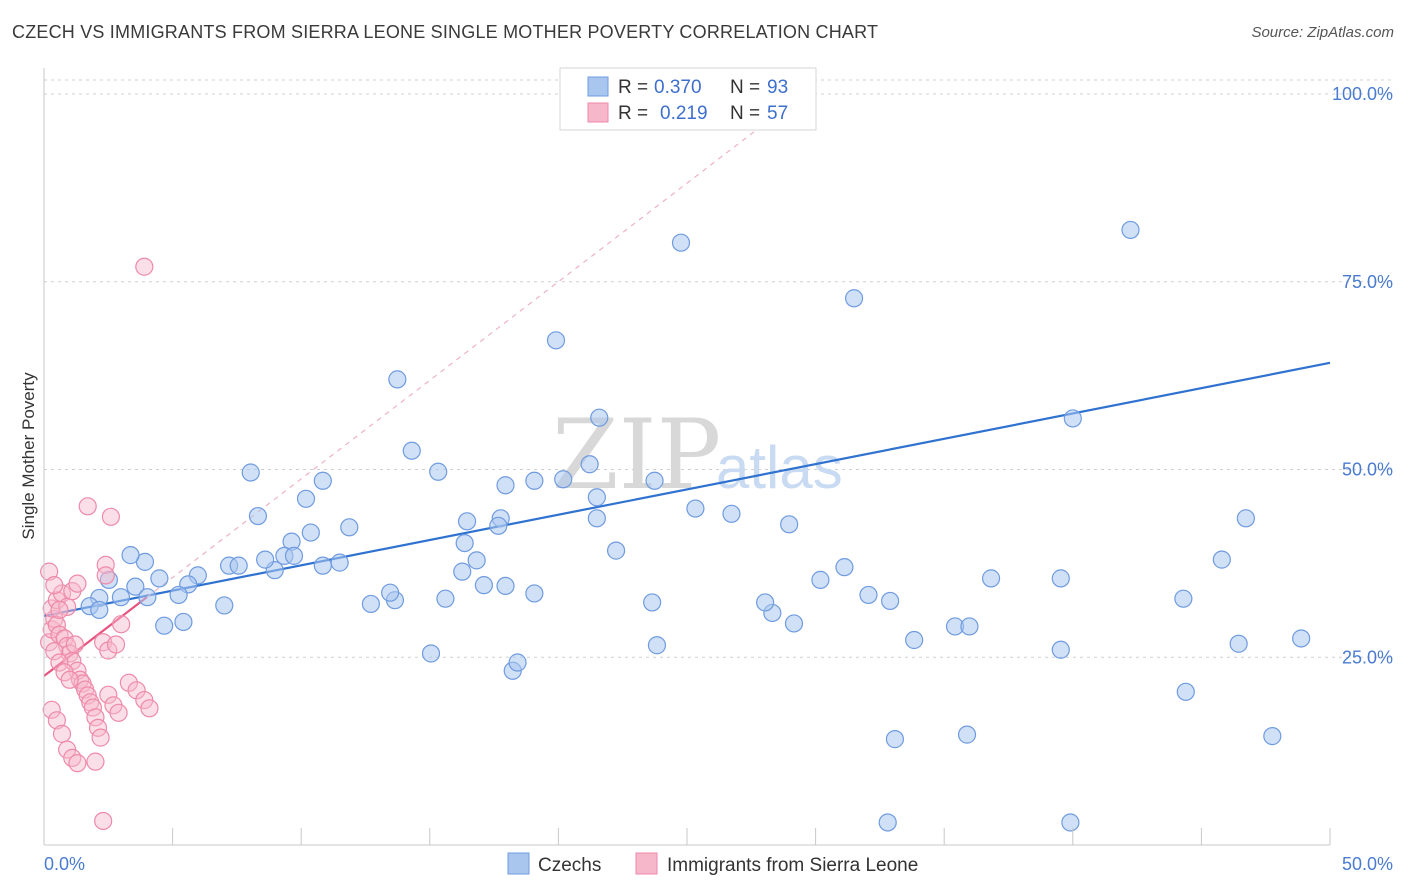  I want to click on legend-swatch-czechs, so click(598, 86).